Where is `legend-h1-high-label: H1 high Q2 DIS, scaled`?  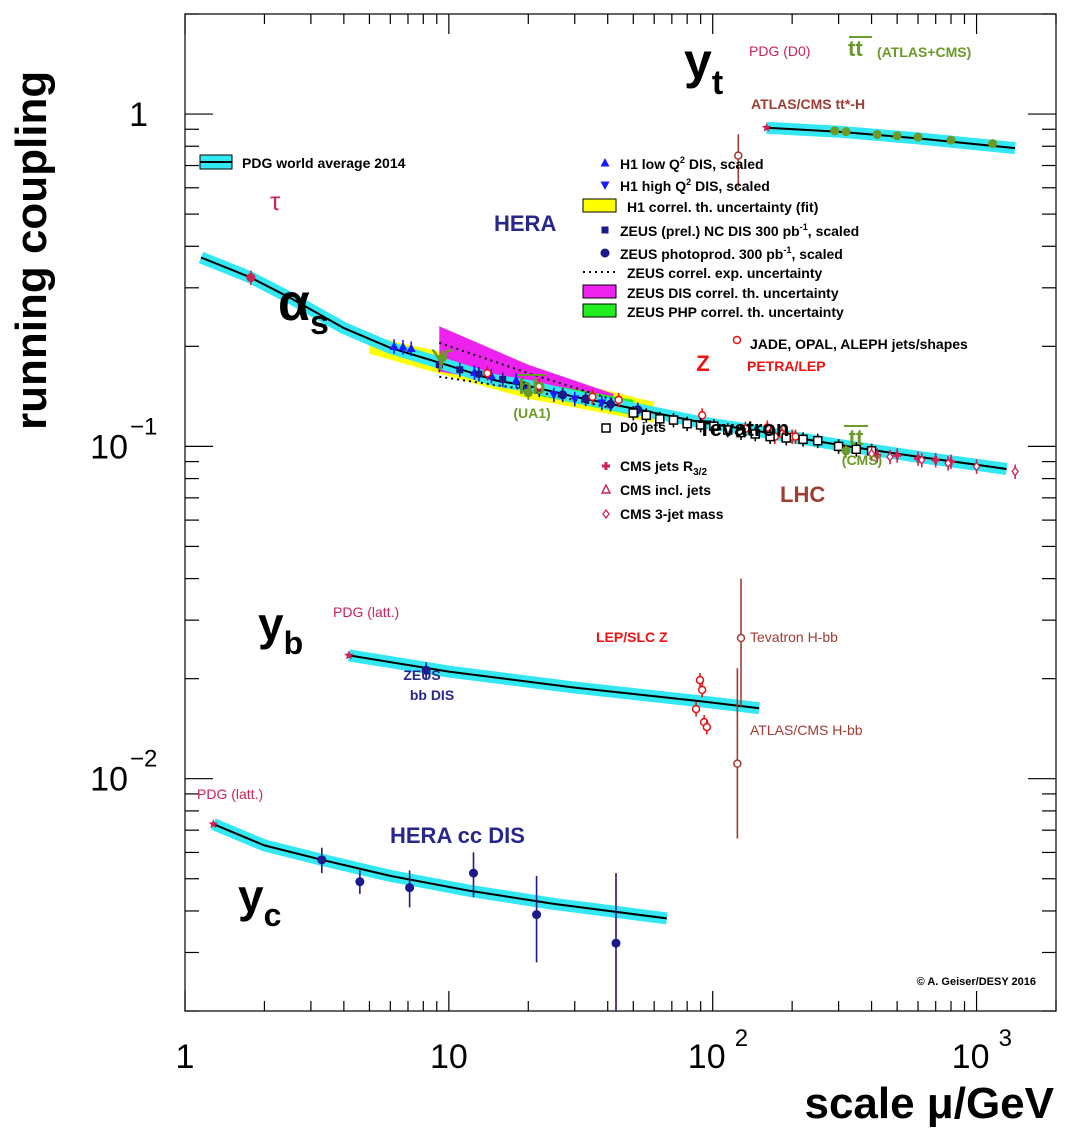 legend-h1-high-label: H1 high Q2 DIS, scaled is located at coordinates (695, 185).